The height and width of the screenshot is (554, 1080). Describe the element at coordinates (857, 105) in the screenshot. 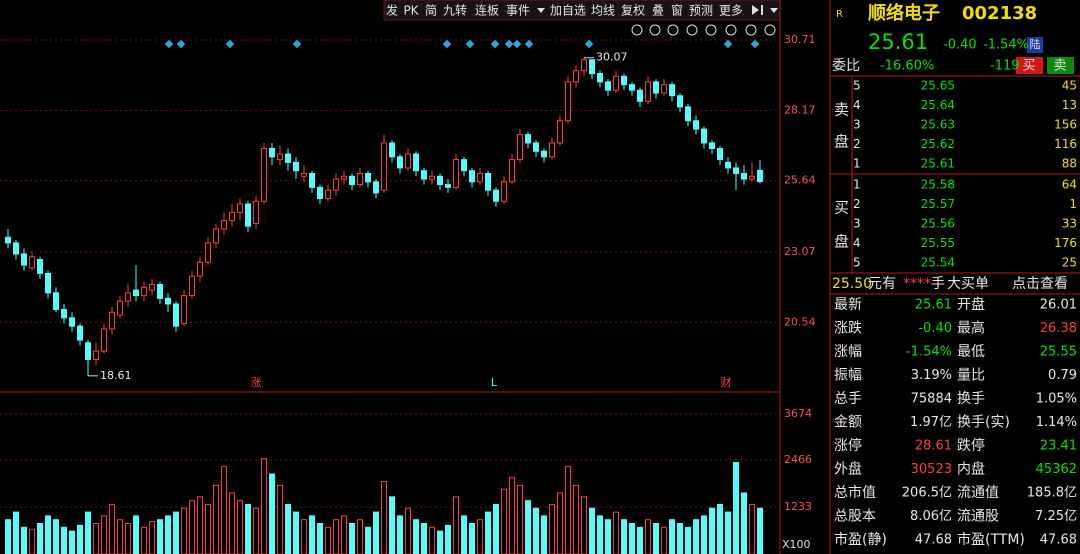

I see `level: 4` at that location.